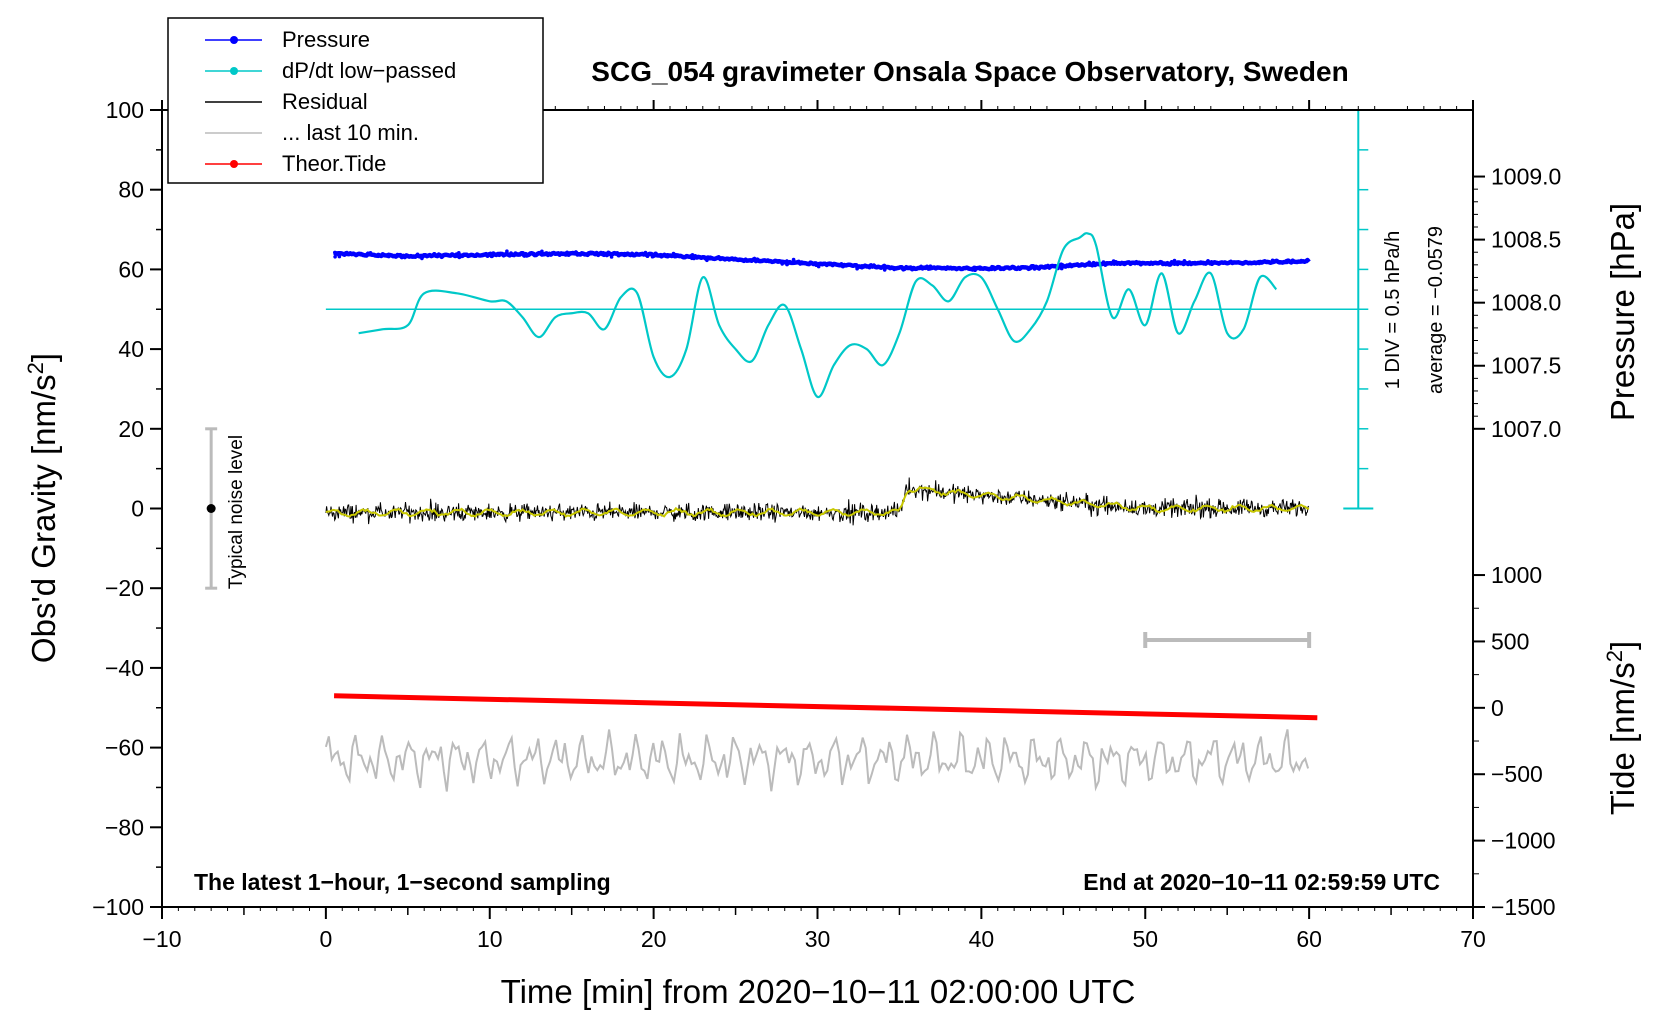 The width and height of the screenshot is (1660, 1020). Describe the element at coordinates (1309, 939) in the screenshot. I see `x-tick-label: 60` at that location.